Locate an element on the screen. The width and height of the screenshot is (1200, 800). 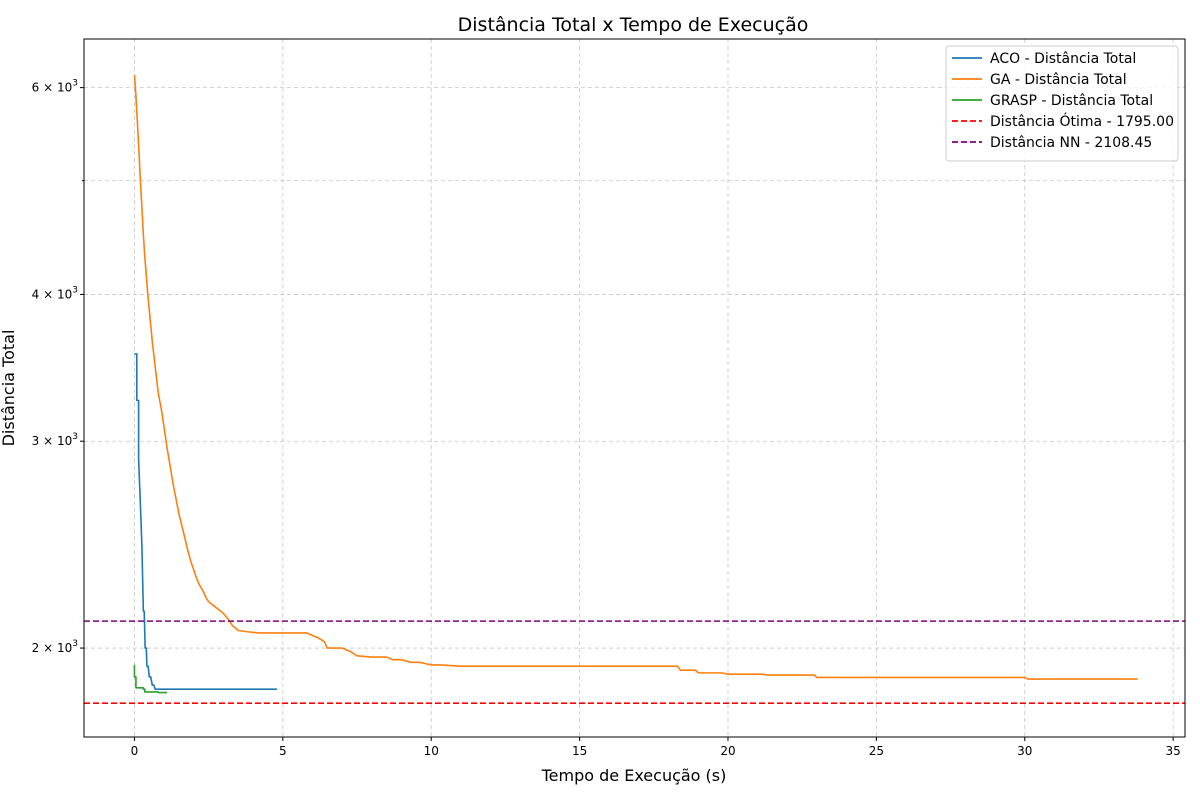
x-tick-label: 25 is located at coordinates (876, 751).